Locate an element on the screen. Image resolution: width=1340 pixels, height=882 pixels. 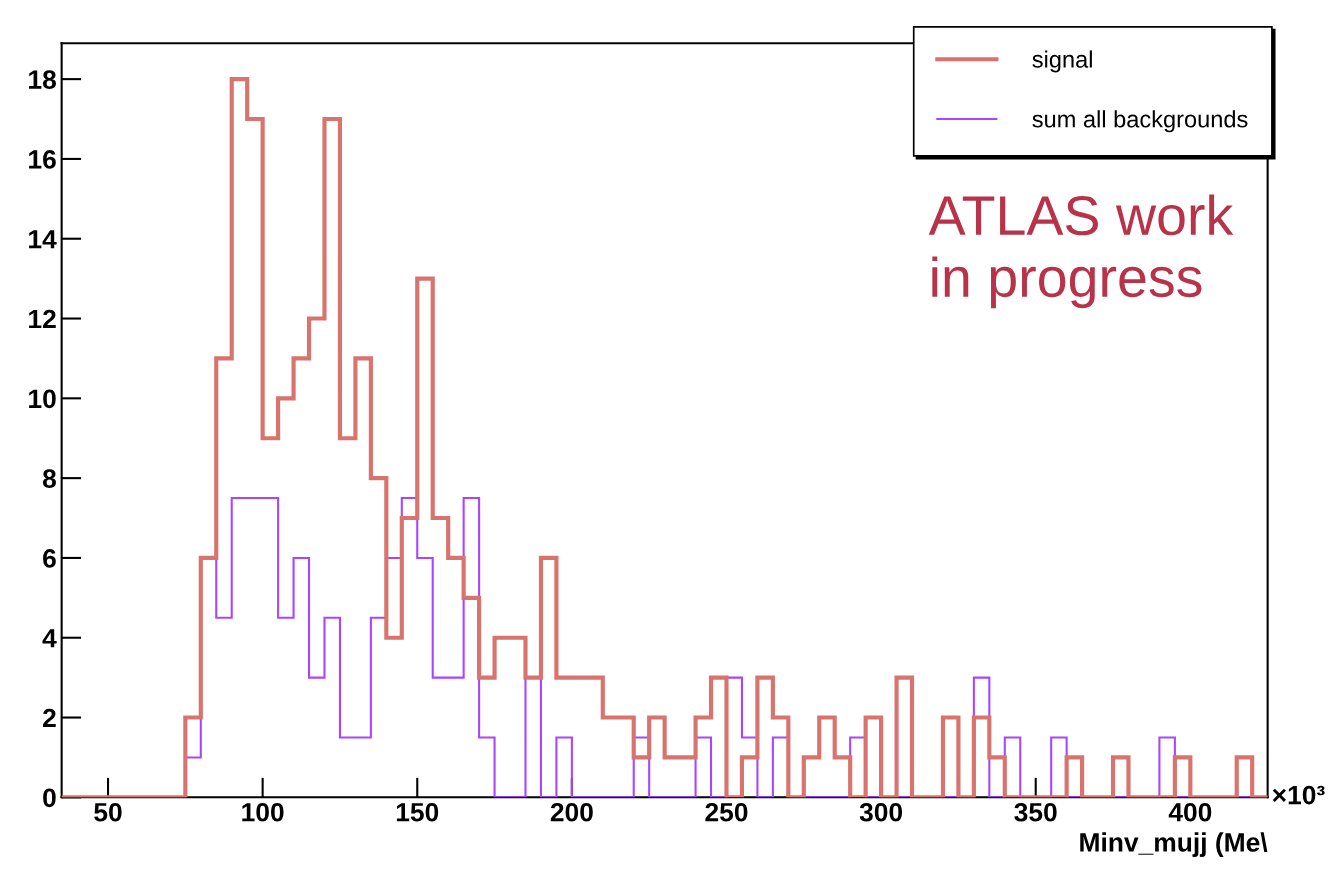
y-tick-label: 12 is located at coordinates (42, 319).